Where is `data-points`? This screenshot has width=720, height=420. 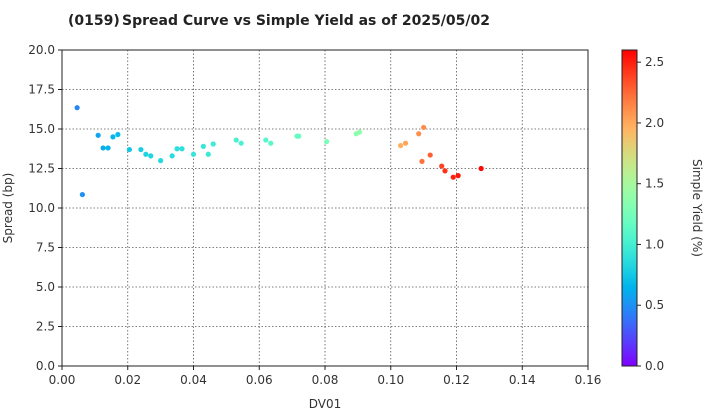
data-points is located at coordinates (279, 151).